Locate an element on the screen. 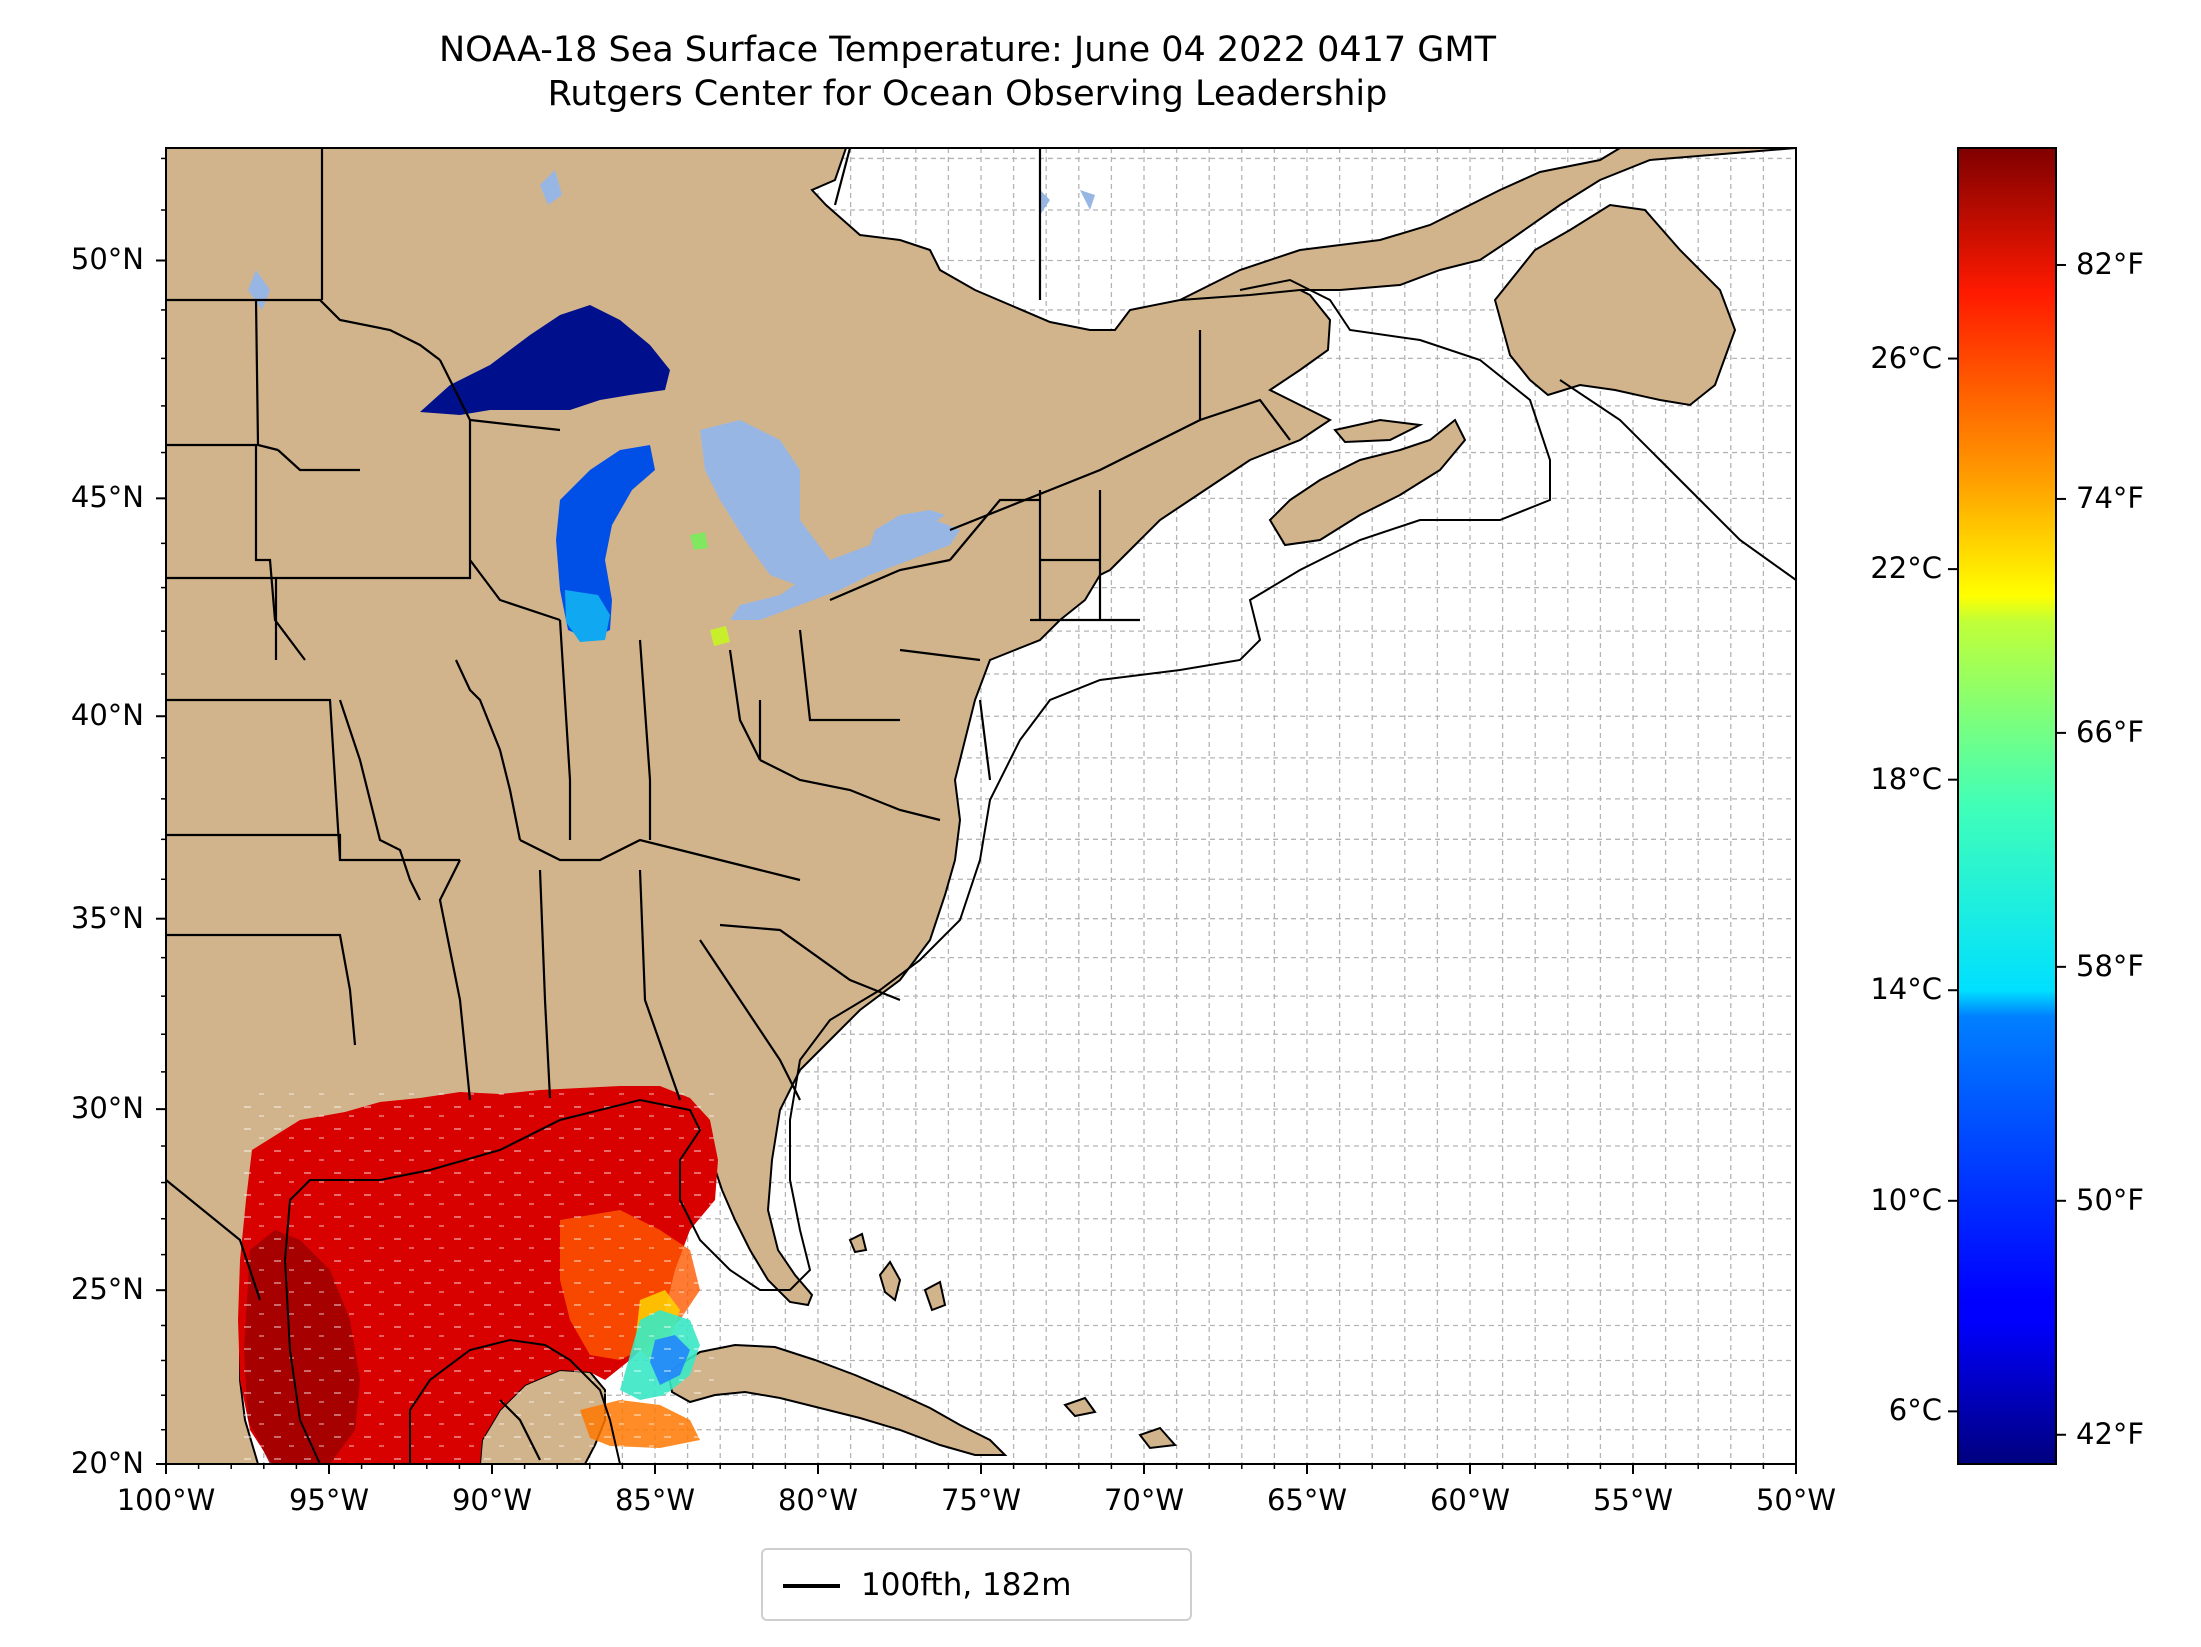 Image resolution: width=2201 pixels, height=1647 pixels. x-tick-label: 95°W is located at coordinates (329, 1500).